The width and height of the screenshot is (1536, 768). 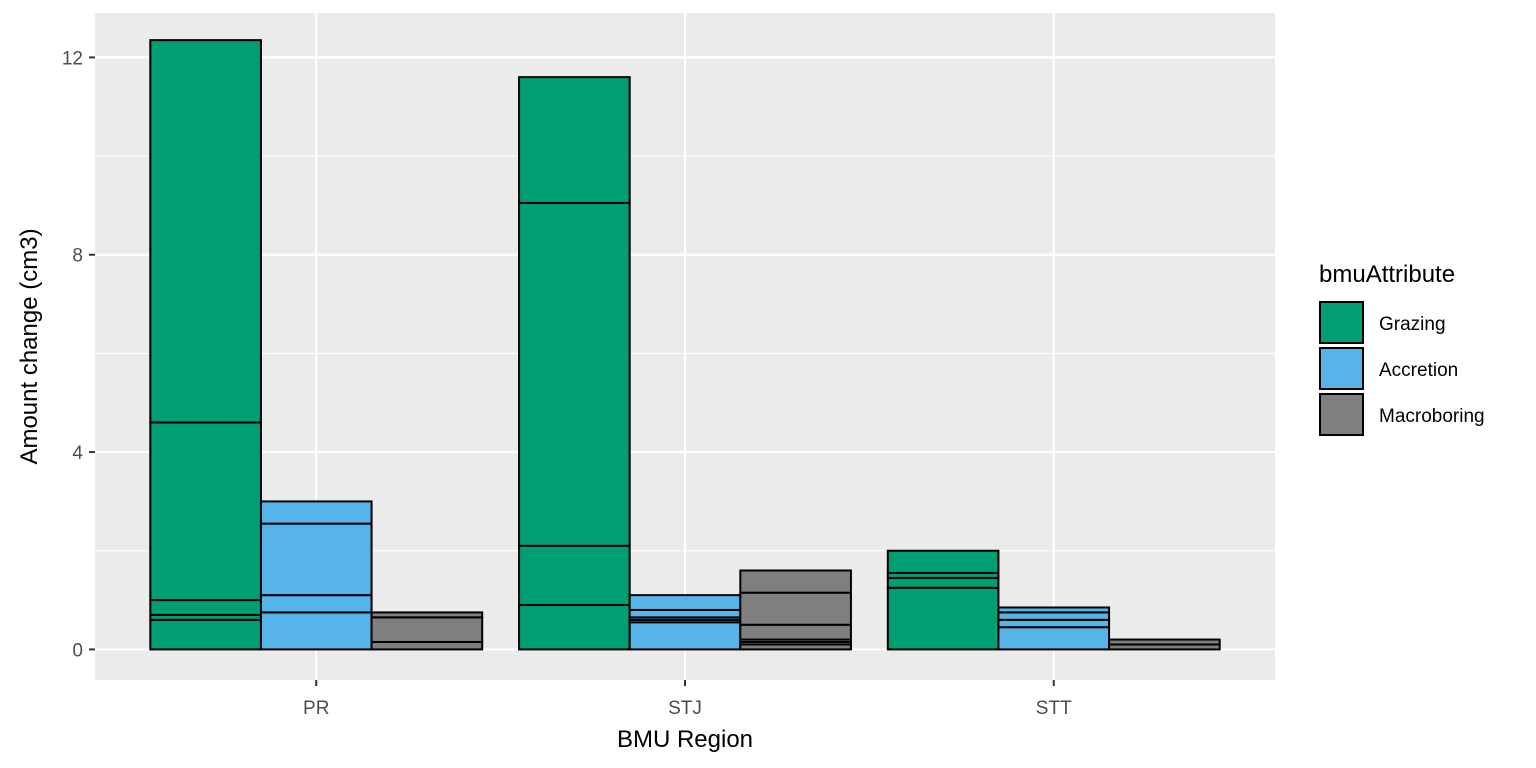 I want to click on x-axis-title: BMU Region, so click(x=685, y=739).